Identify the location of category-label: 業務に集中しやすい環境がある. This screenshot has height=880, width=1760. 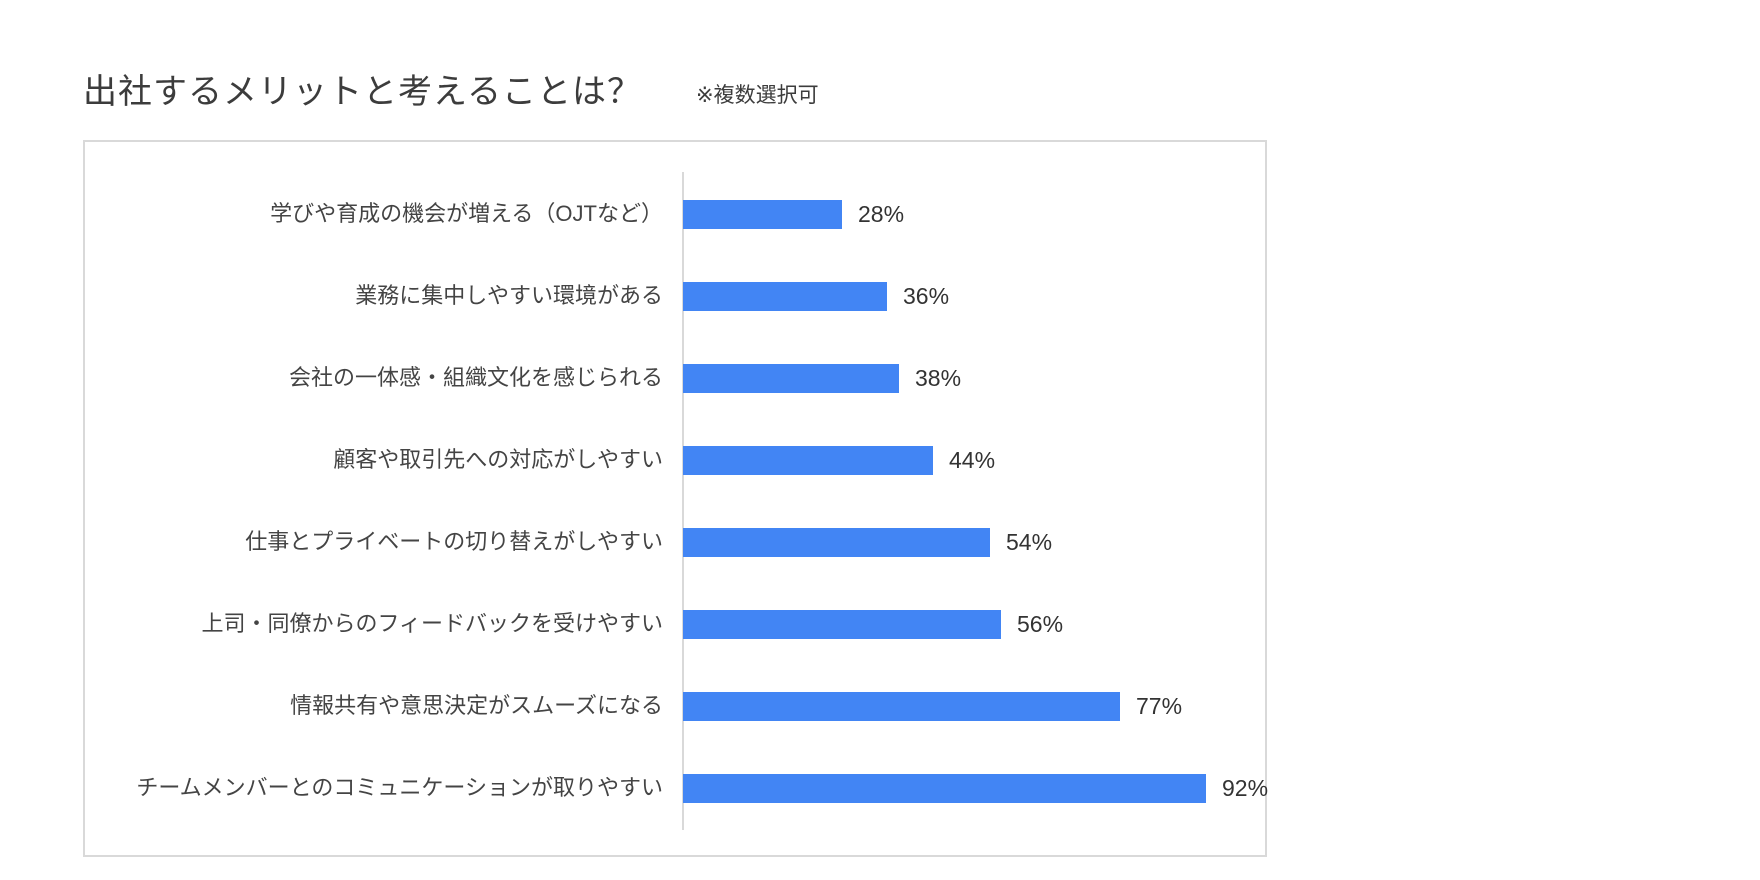
(509, 295).